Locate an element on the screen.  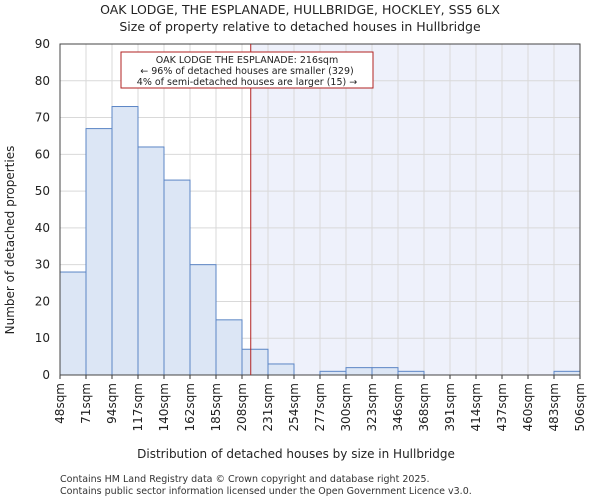
annotation-box is located at coordinates (247, 70).